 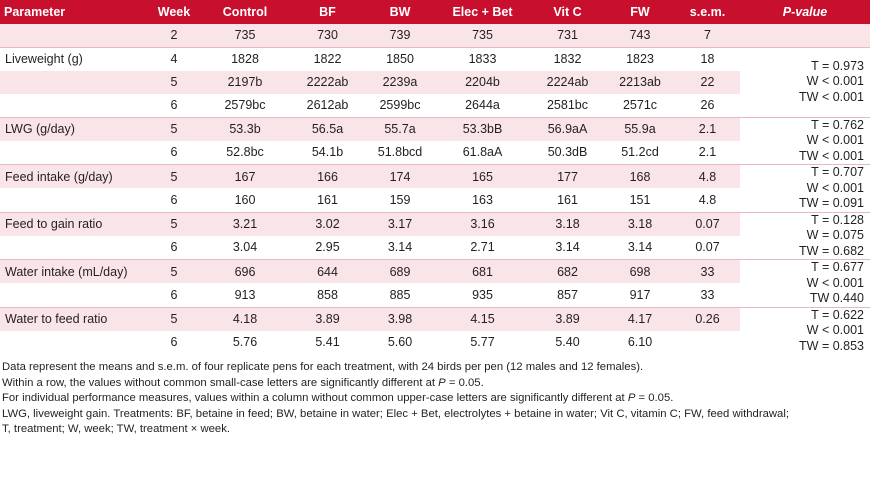 I want to click on table-row: 5 2197b 2222ab 2239a 2204b 2224ab 2213ab 22, so click(x=435, y=82).